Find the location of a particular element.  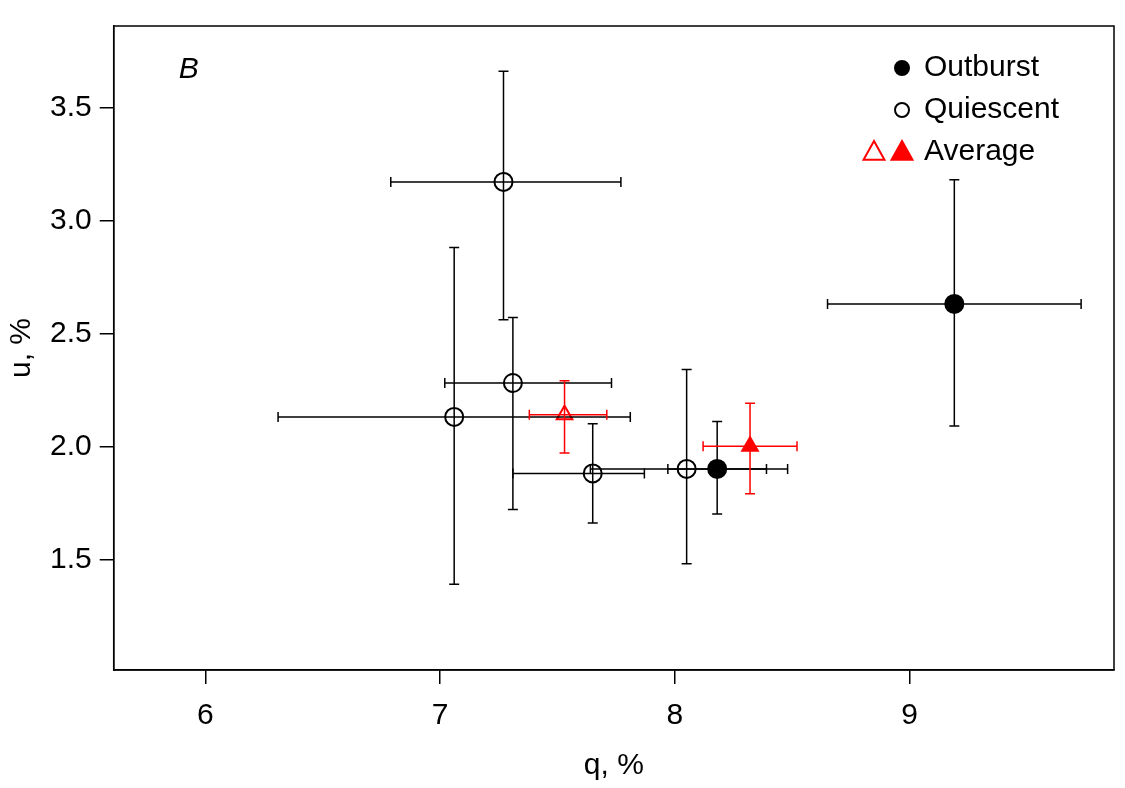

y-tick-label: 2.5 is located at coordinates (70, 331).